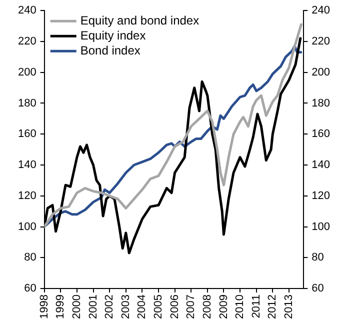  Describe the element at coordinates (289, 307) in the screenshot. I see `x-tick-label: 2013` at that location.